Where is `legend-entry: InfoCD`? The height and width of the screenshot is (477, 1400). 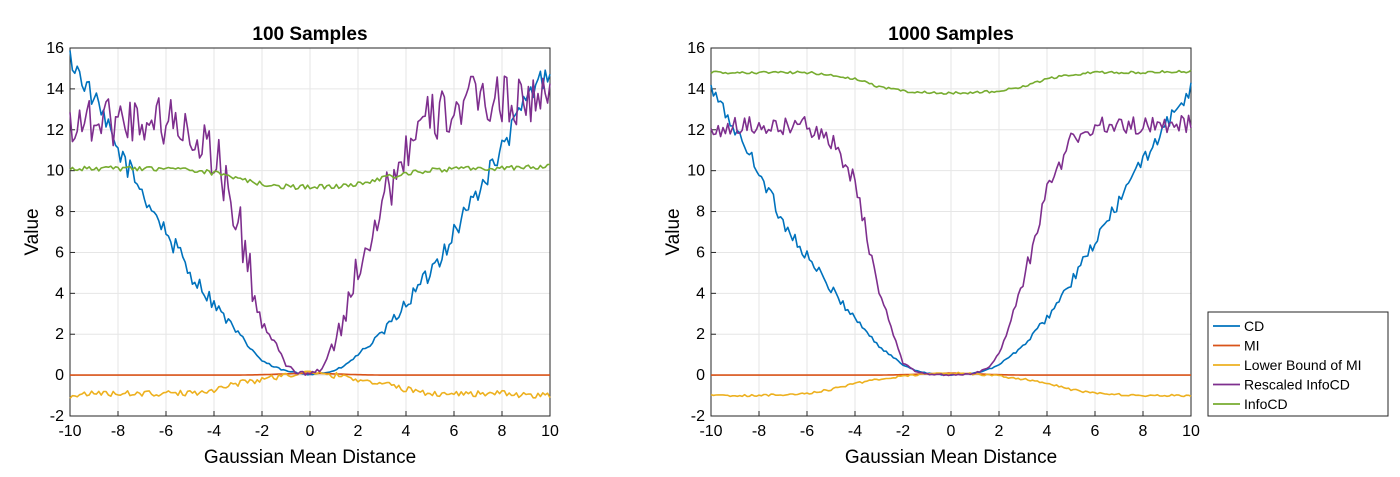
legend-entry: InfoCD is located at coordinates (1250, 404).